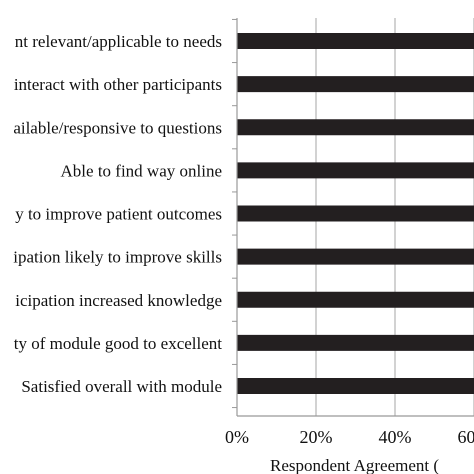 Image resolution: width=474 pixels, height=474 pixels. What do you see at coordinates (354, 465) in the screenshot?
I see `x-axis-title: Respondent Agreement (` at bounding box center [354, 465].